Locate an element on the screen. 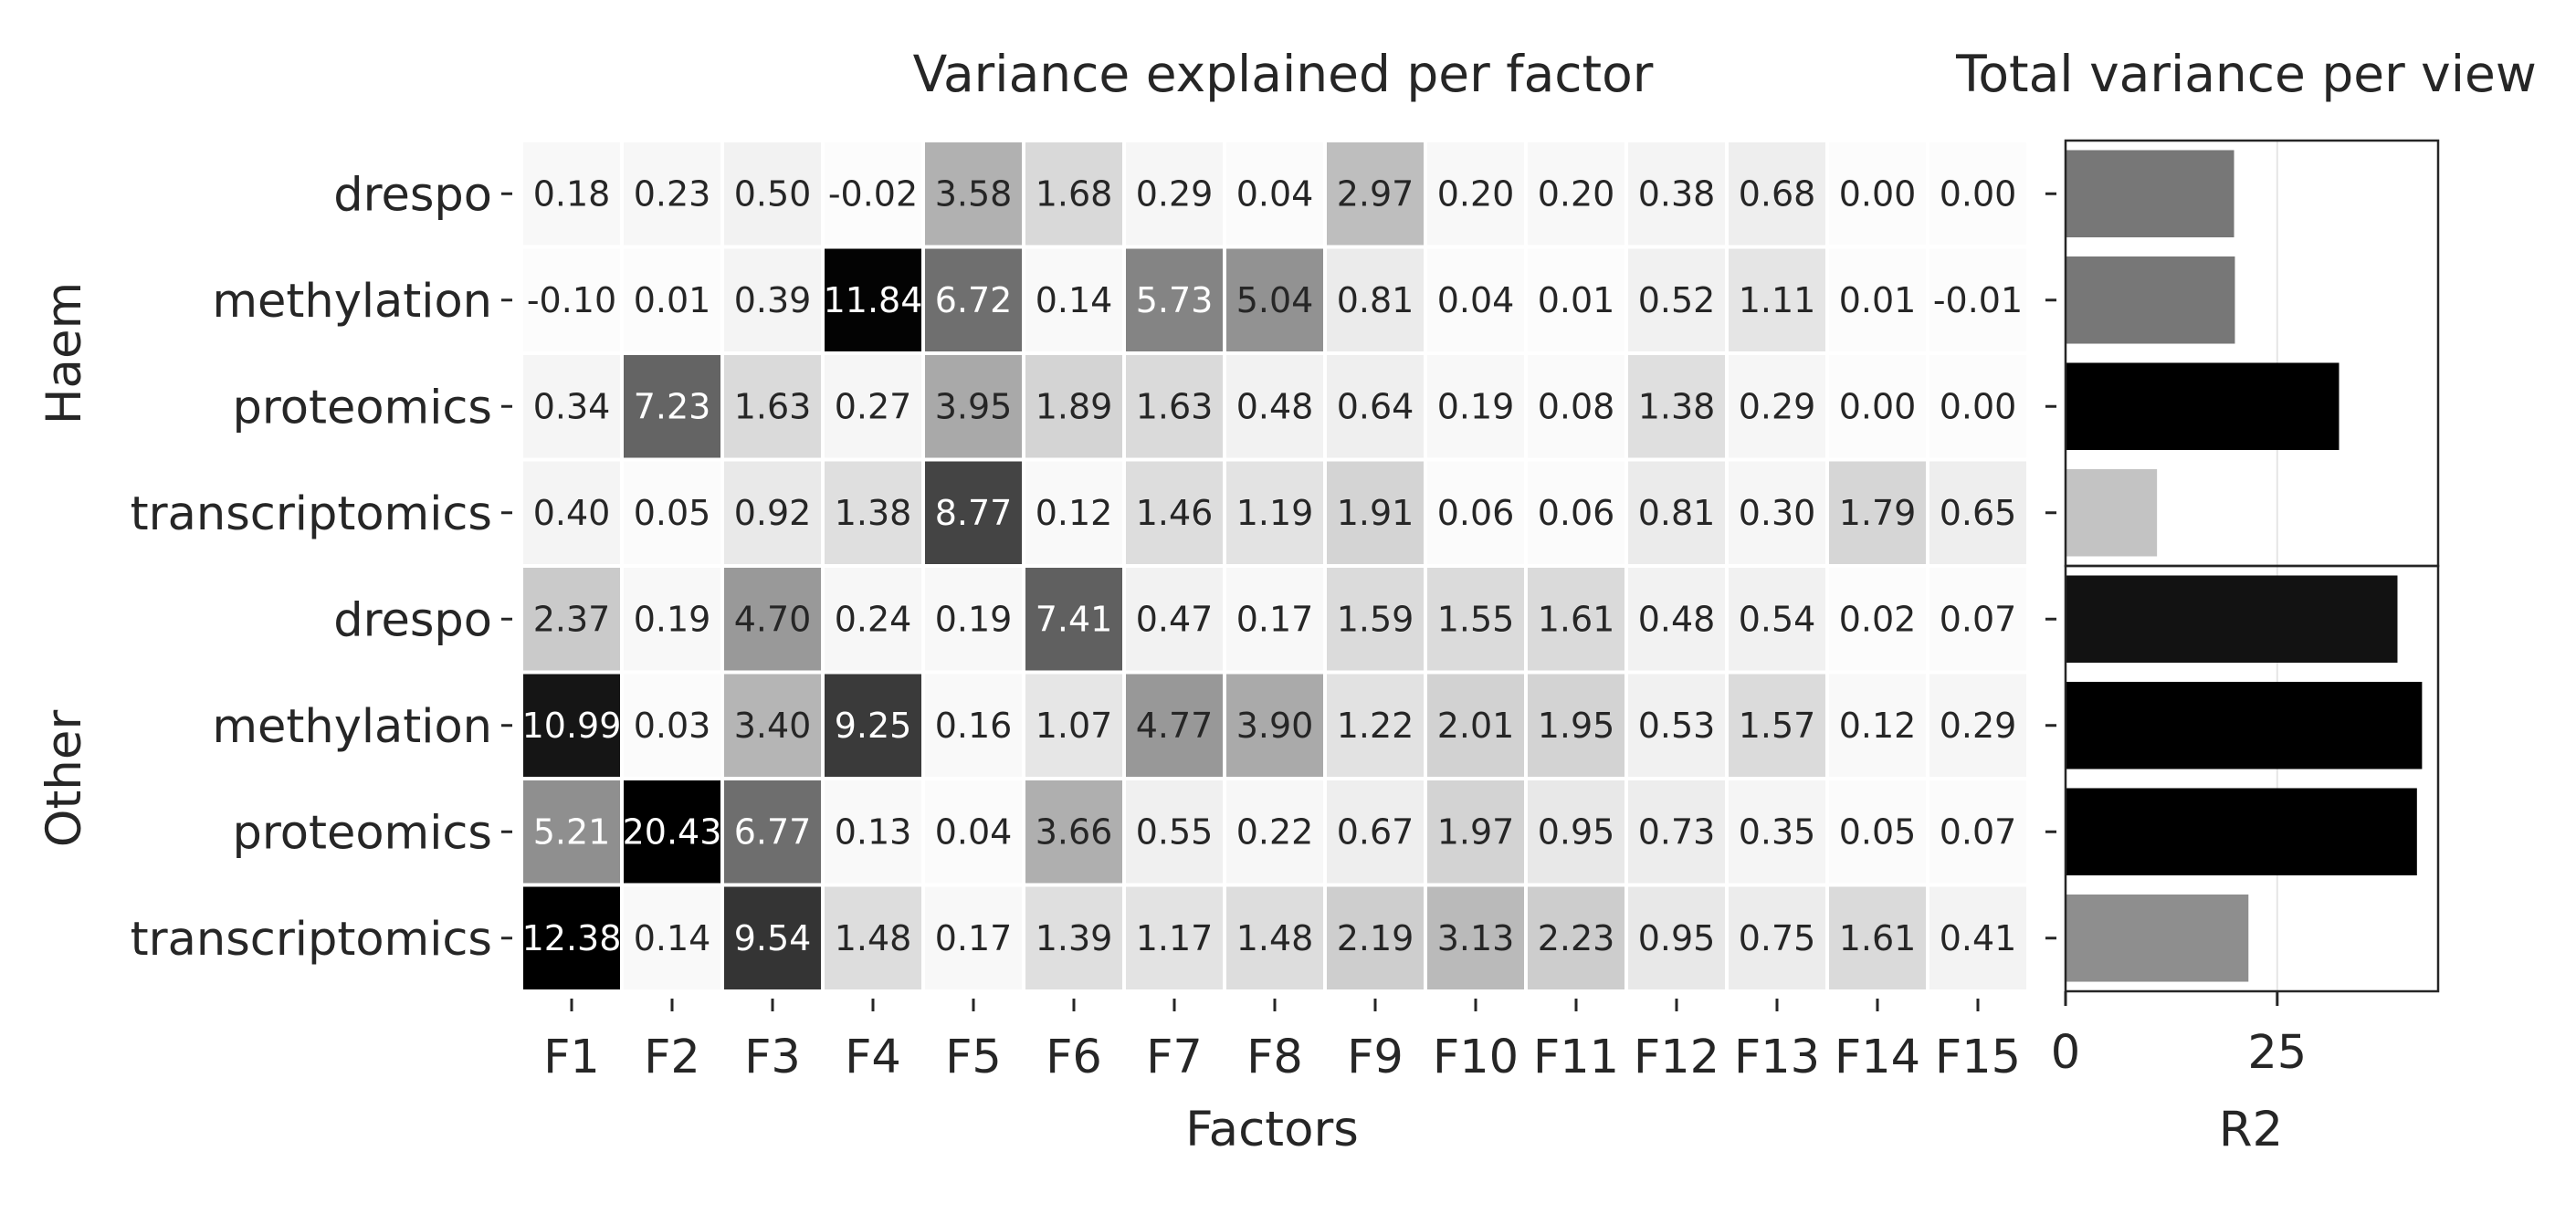  heatmap-cell-label: 1.97 is located at coordinates (1476, 831).